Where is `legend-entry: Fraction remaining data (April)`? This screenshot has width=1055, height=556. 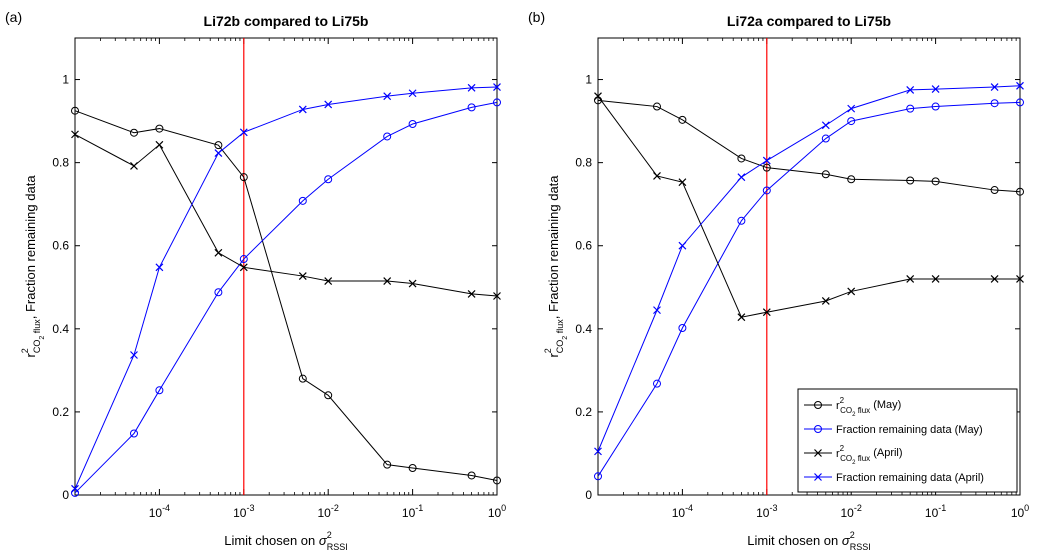
legend-entry: Fraction remaining data (April) is located at coordinates (894, 478).